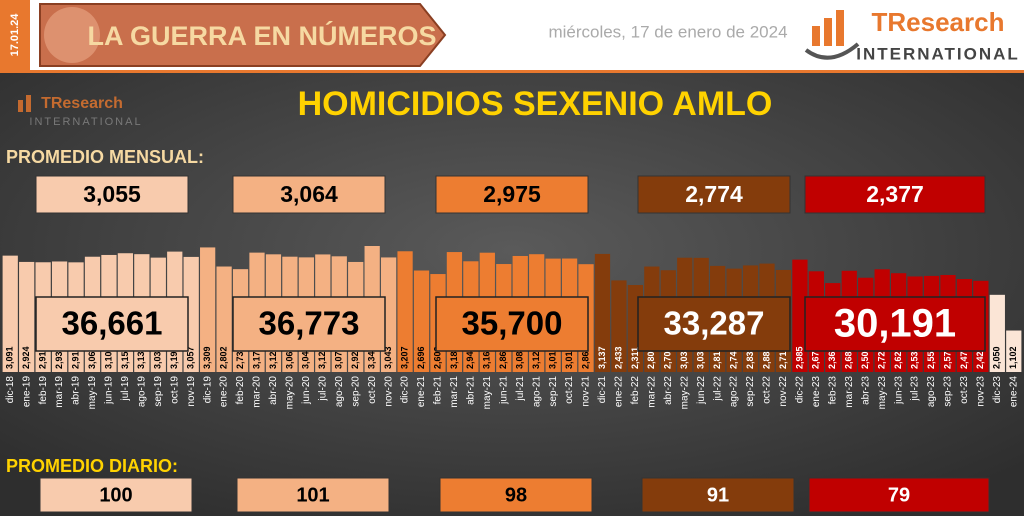 Image resolution: width=1024 pixels, height=521 pixels. I want to click on bar-label: 3,126, so click(273, 357).